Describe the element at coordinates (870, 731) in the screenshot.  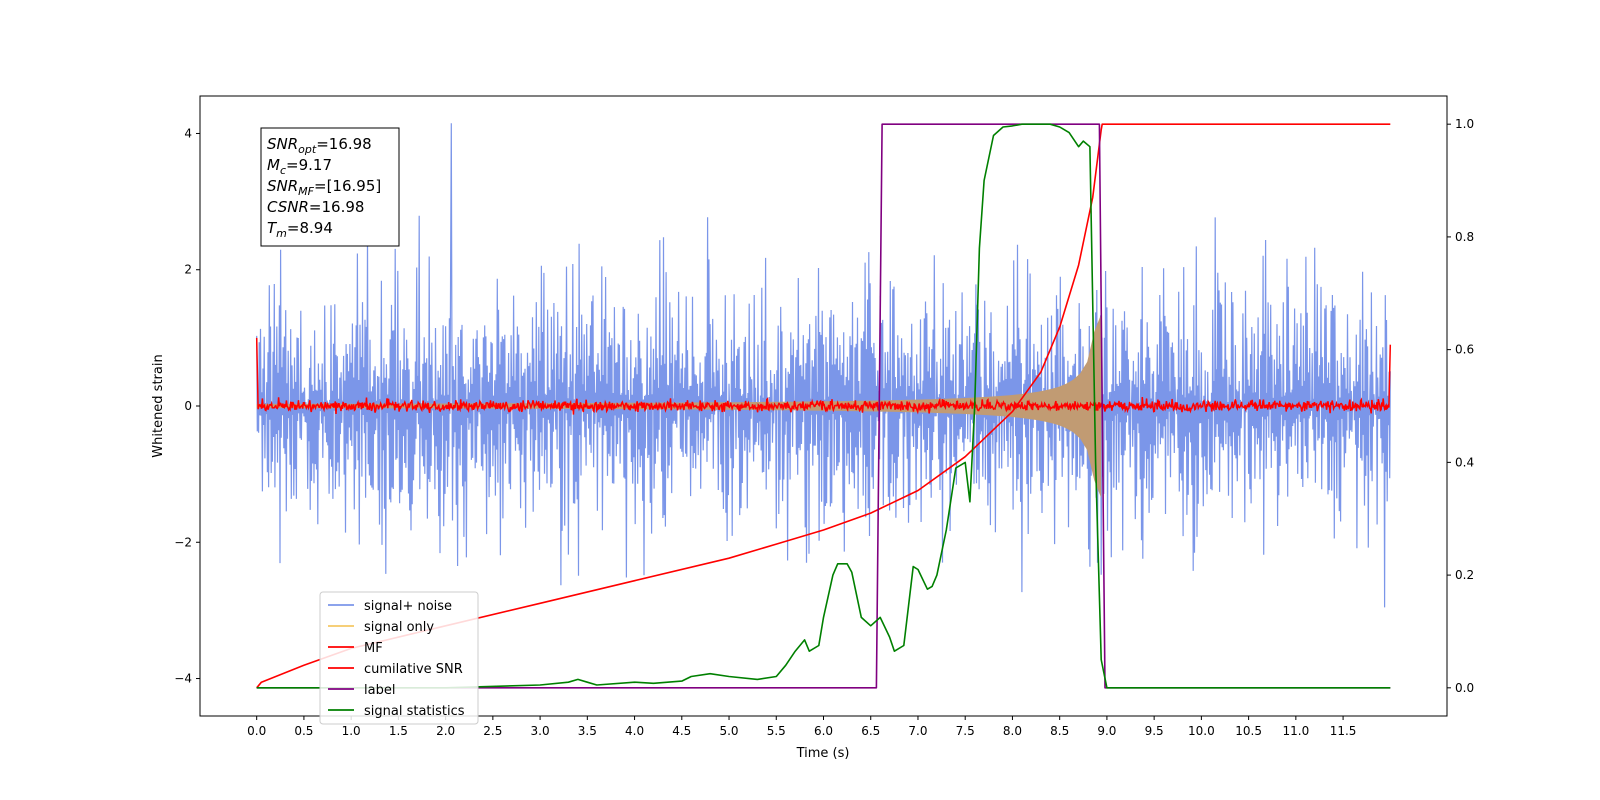
I see `x-tick-label: 6.5` at that location.